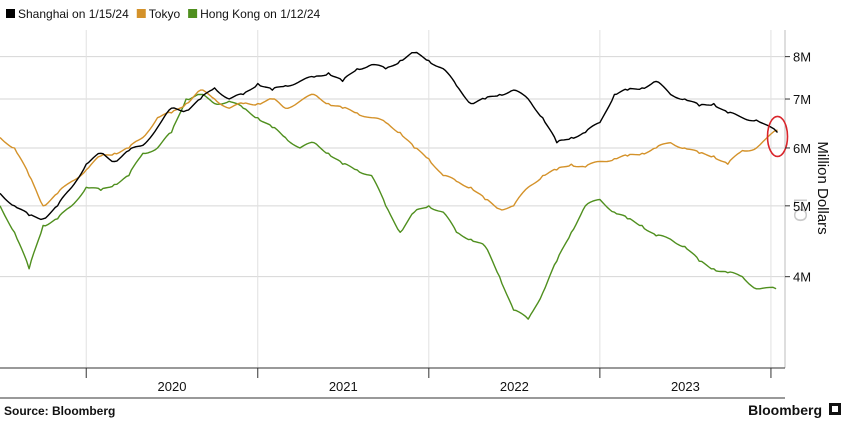 The width and height of the screenshot is (848, 422). I want to click on y-tick-label: 5M, so click(802, 206).